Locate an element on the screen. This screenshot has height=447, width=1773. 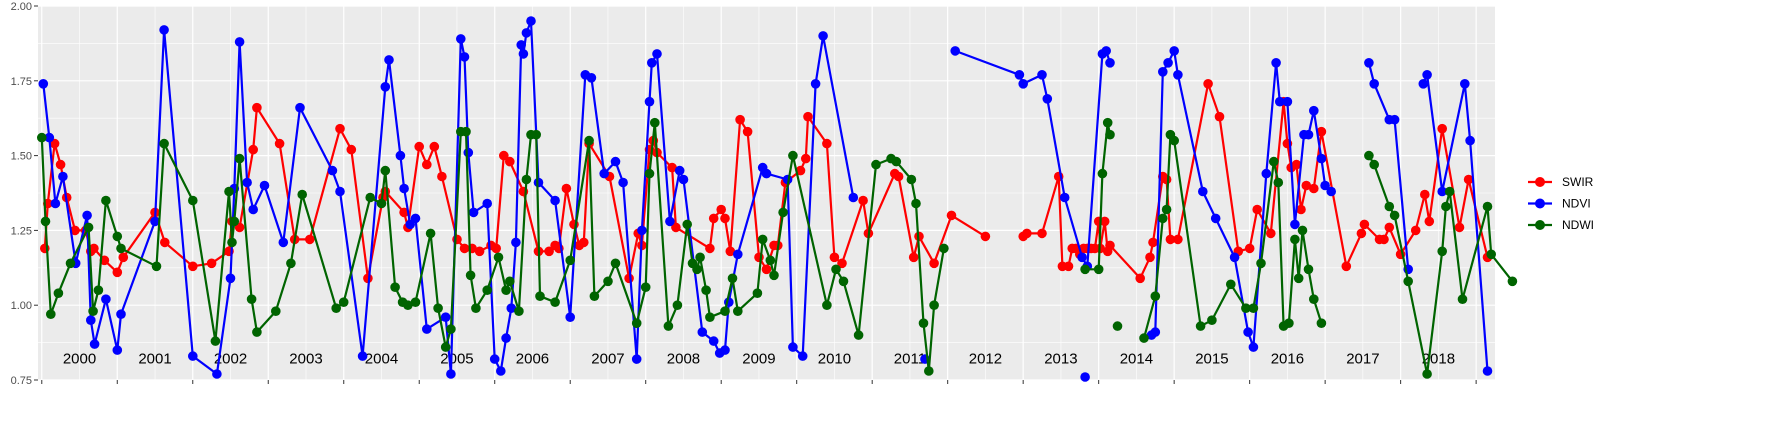
year-label: 2010 is located at coordinates (834, 359).